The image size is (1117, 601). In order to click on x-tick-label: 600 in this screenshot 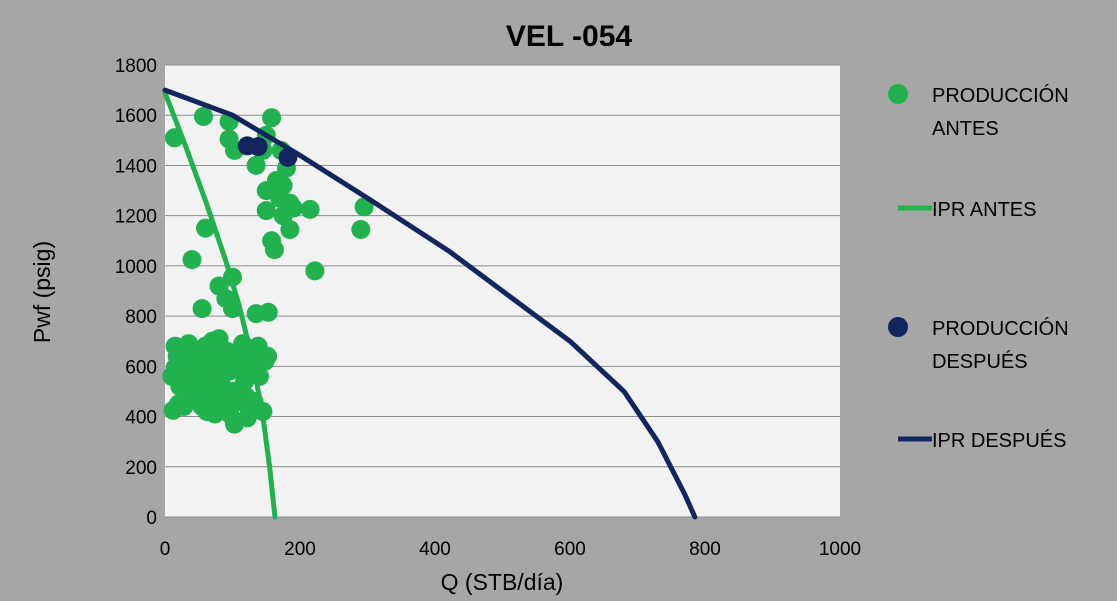, I will do `click(570, 549)`.